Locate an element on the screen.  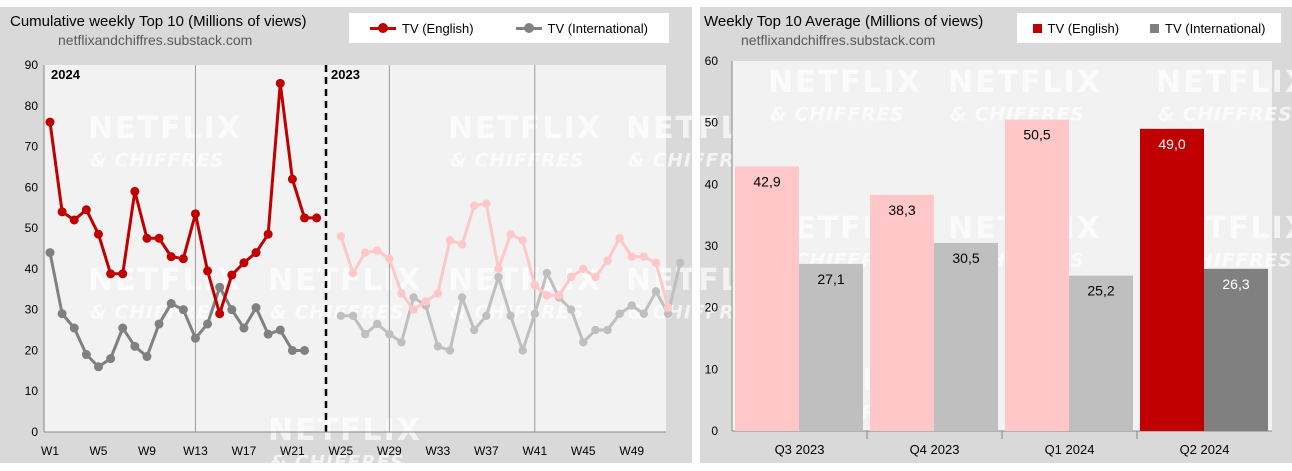
bar-value-label: 27,1 is located at coordinates (830, 279).